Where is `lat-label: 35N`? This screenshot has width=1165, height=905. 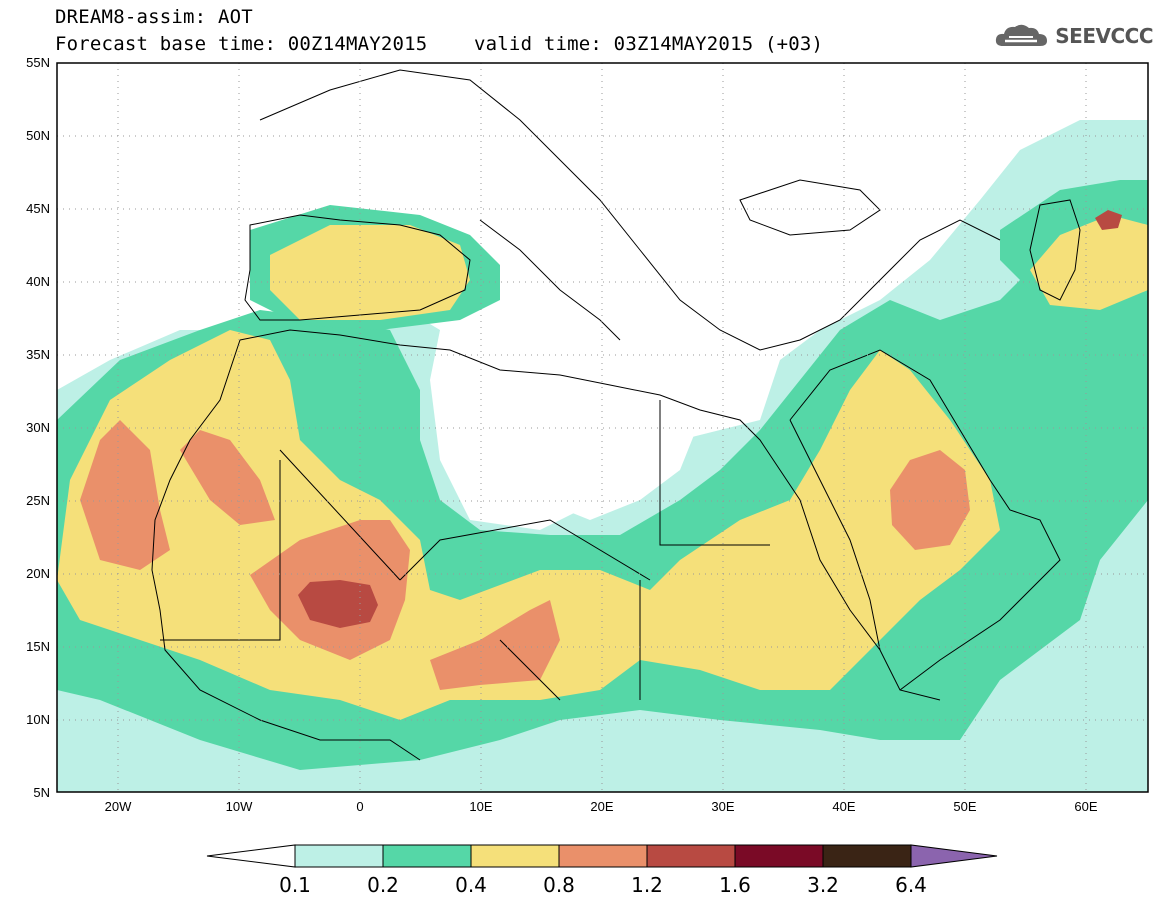 lat-label: 35N is located at coordinates (38, 354).